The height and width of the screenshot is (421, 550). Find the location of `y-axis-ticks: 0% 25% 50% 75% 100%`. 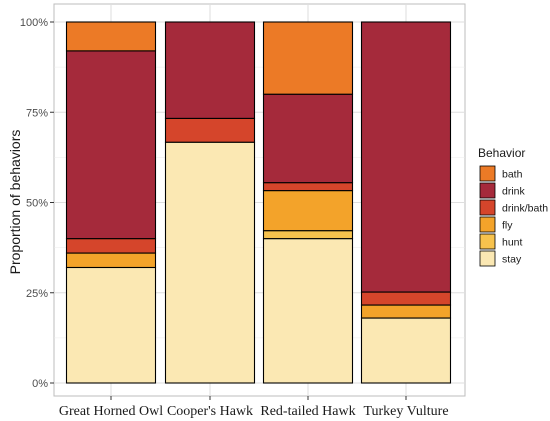

y-axis-ticks: 0% 25% 50% 75% 100% is located at coordinates (37, 203).